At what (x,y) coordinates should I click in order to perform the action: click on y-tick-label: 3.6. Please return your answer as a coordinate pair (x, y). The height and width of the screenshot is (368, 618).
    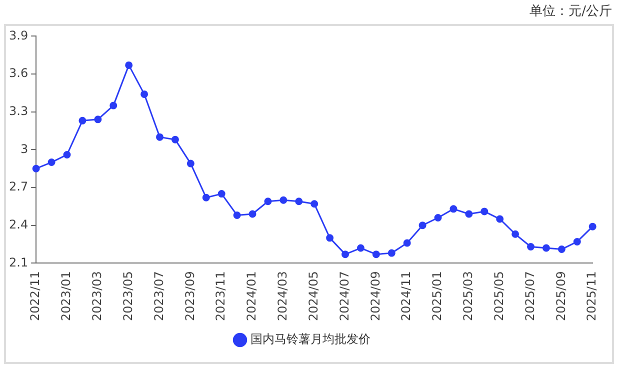
    Looking at the image, I should click on (18, 73).